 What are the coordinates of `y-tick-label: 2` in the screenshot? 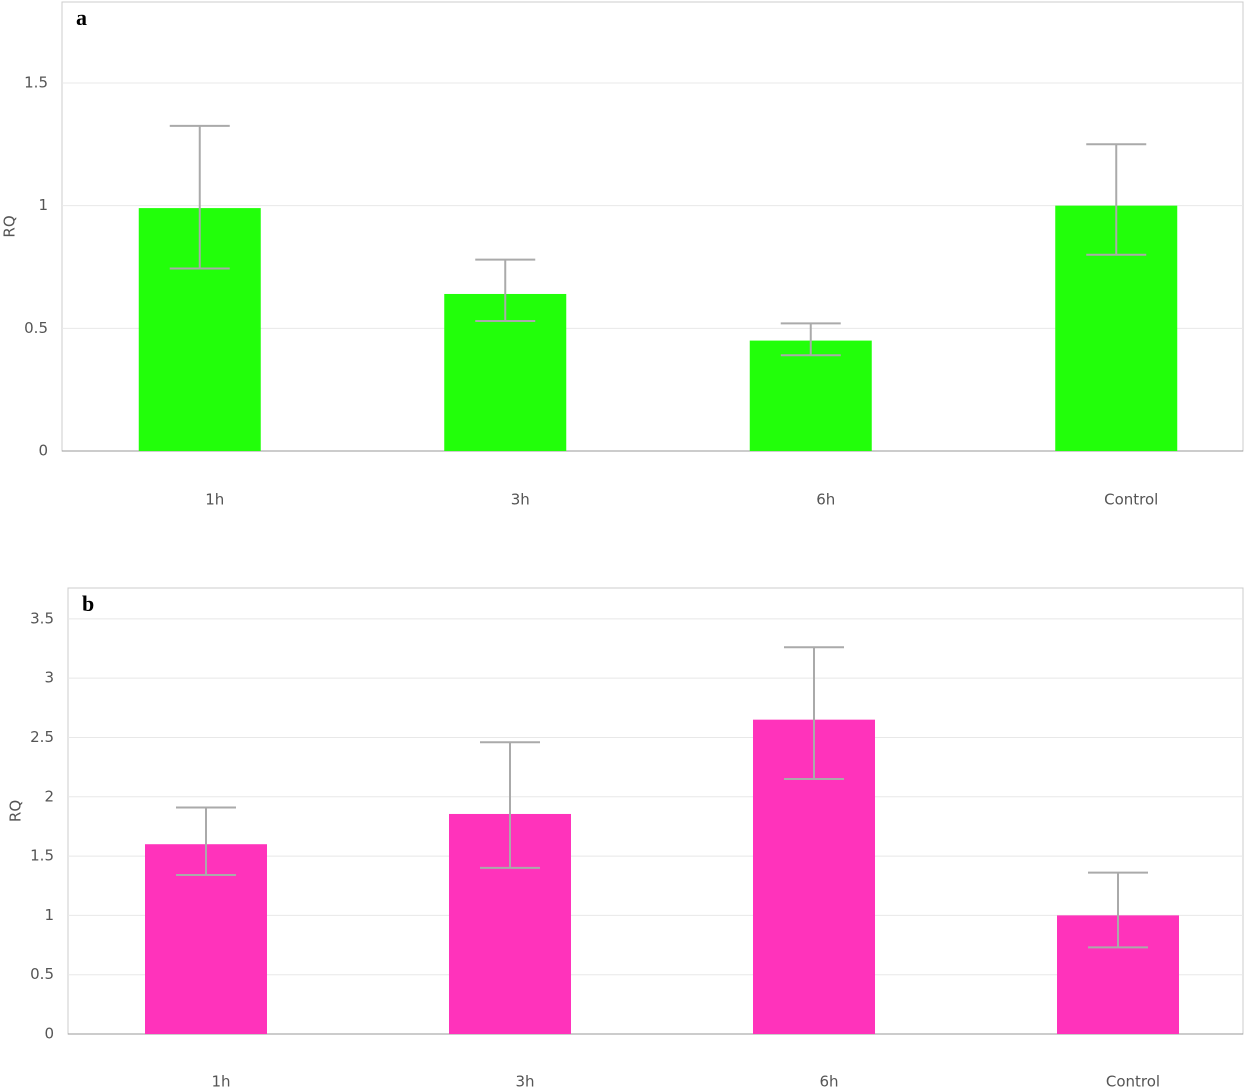 It's located at (49, 796).